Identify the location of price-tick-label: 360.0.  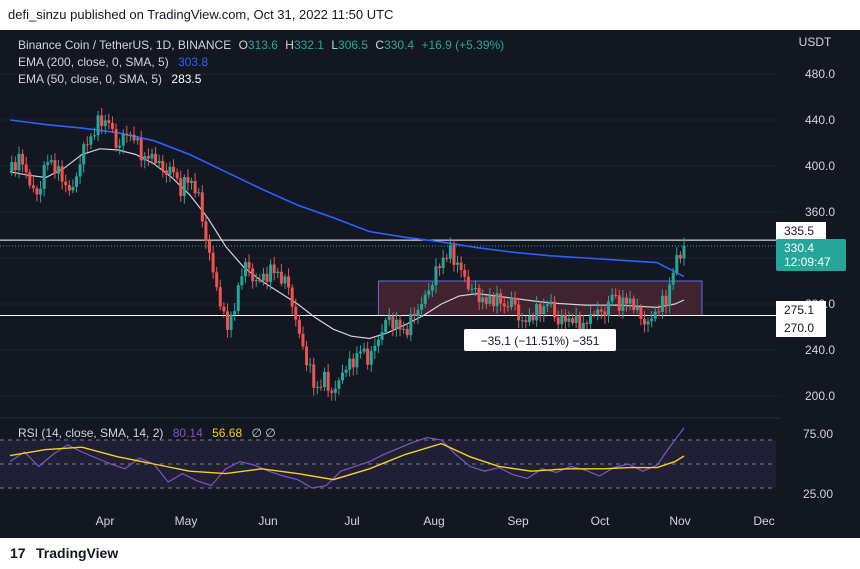
(820, 212).